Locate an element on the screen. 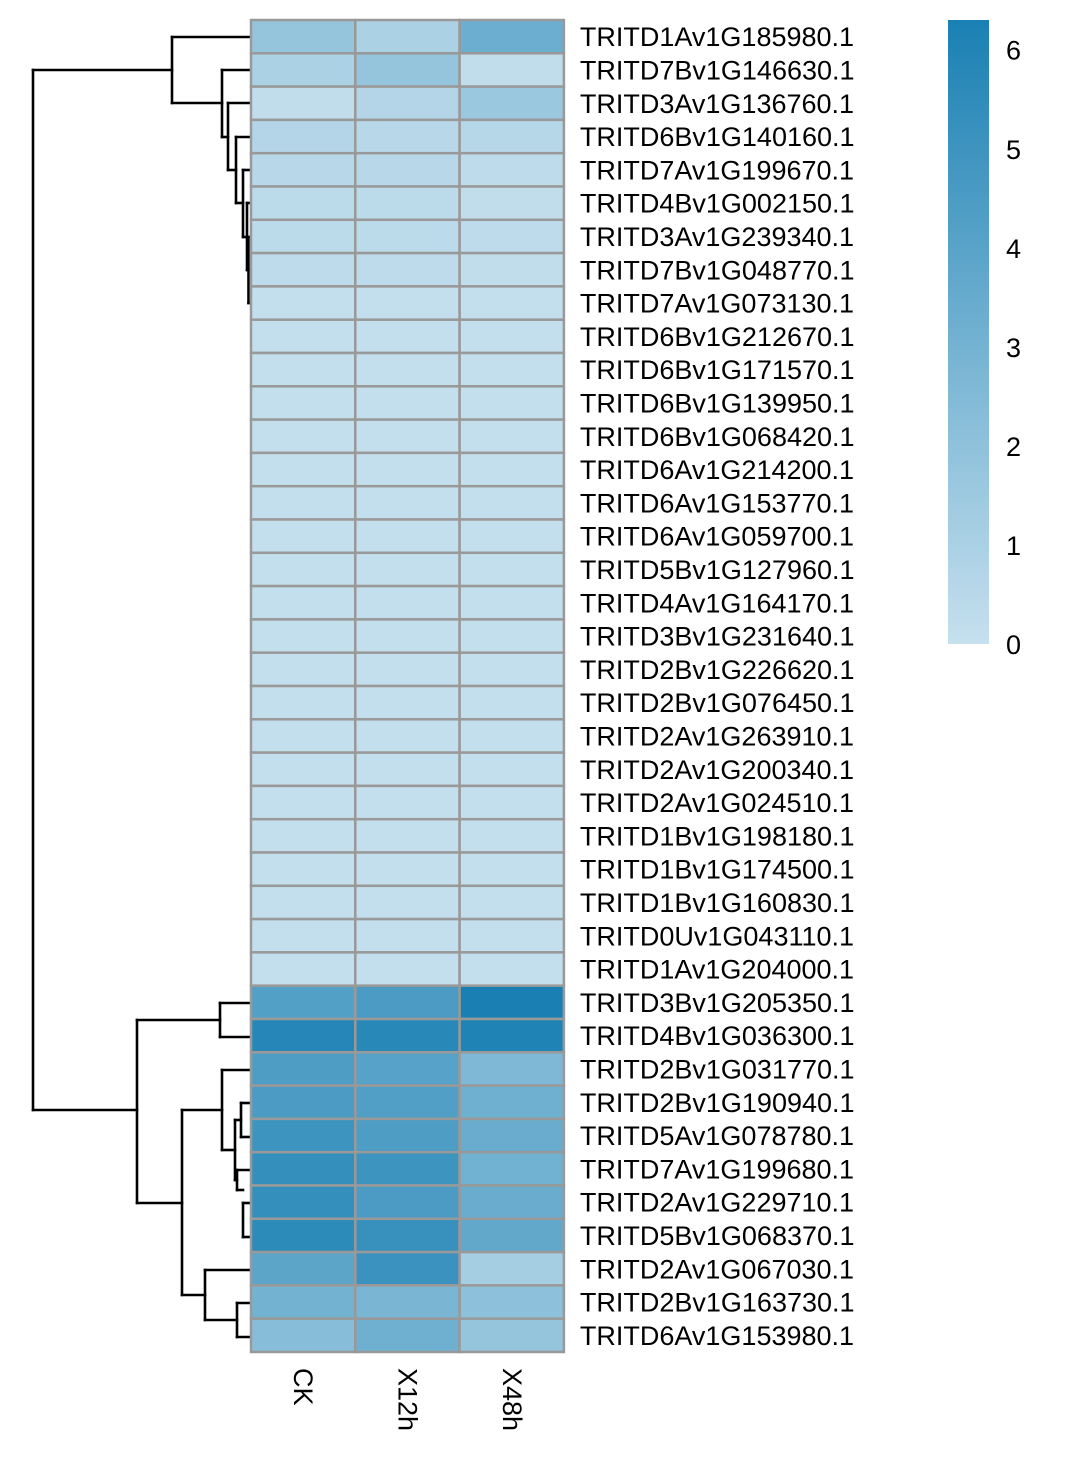 This screenshot has height=1473, width=1067. column-label: X48h is located at coordinates (512, 1399).